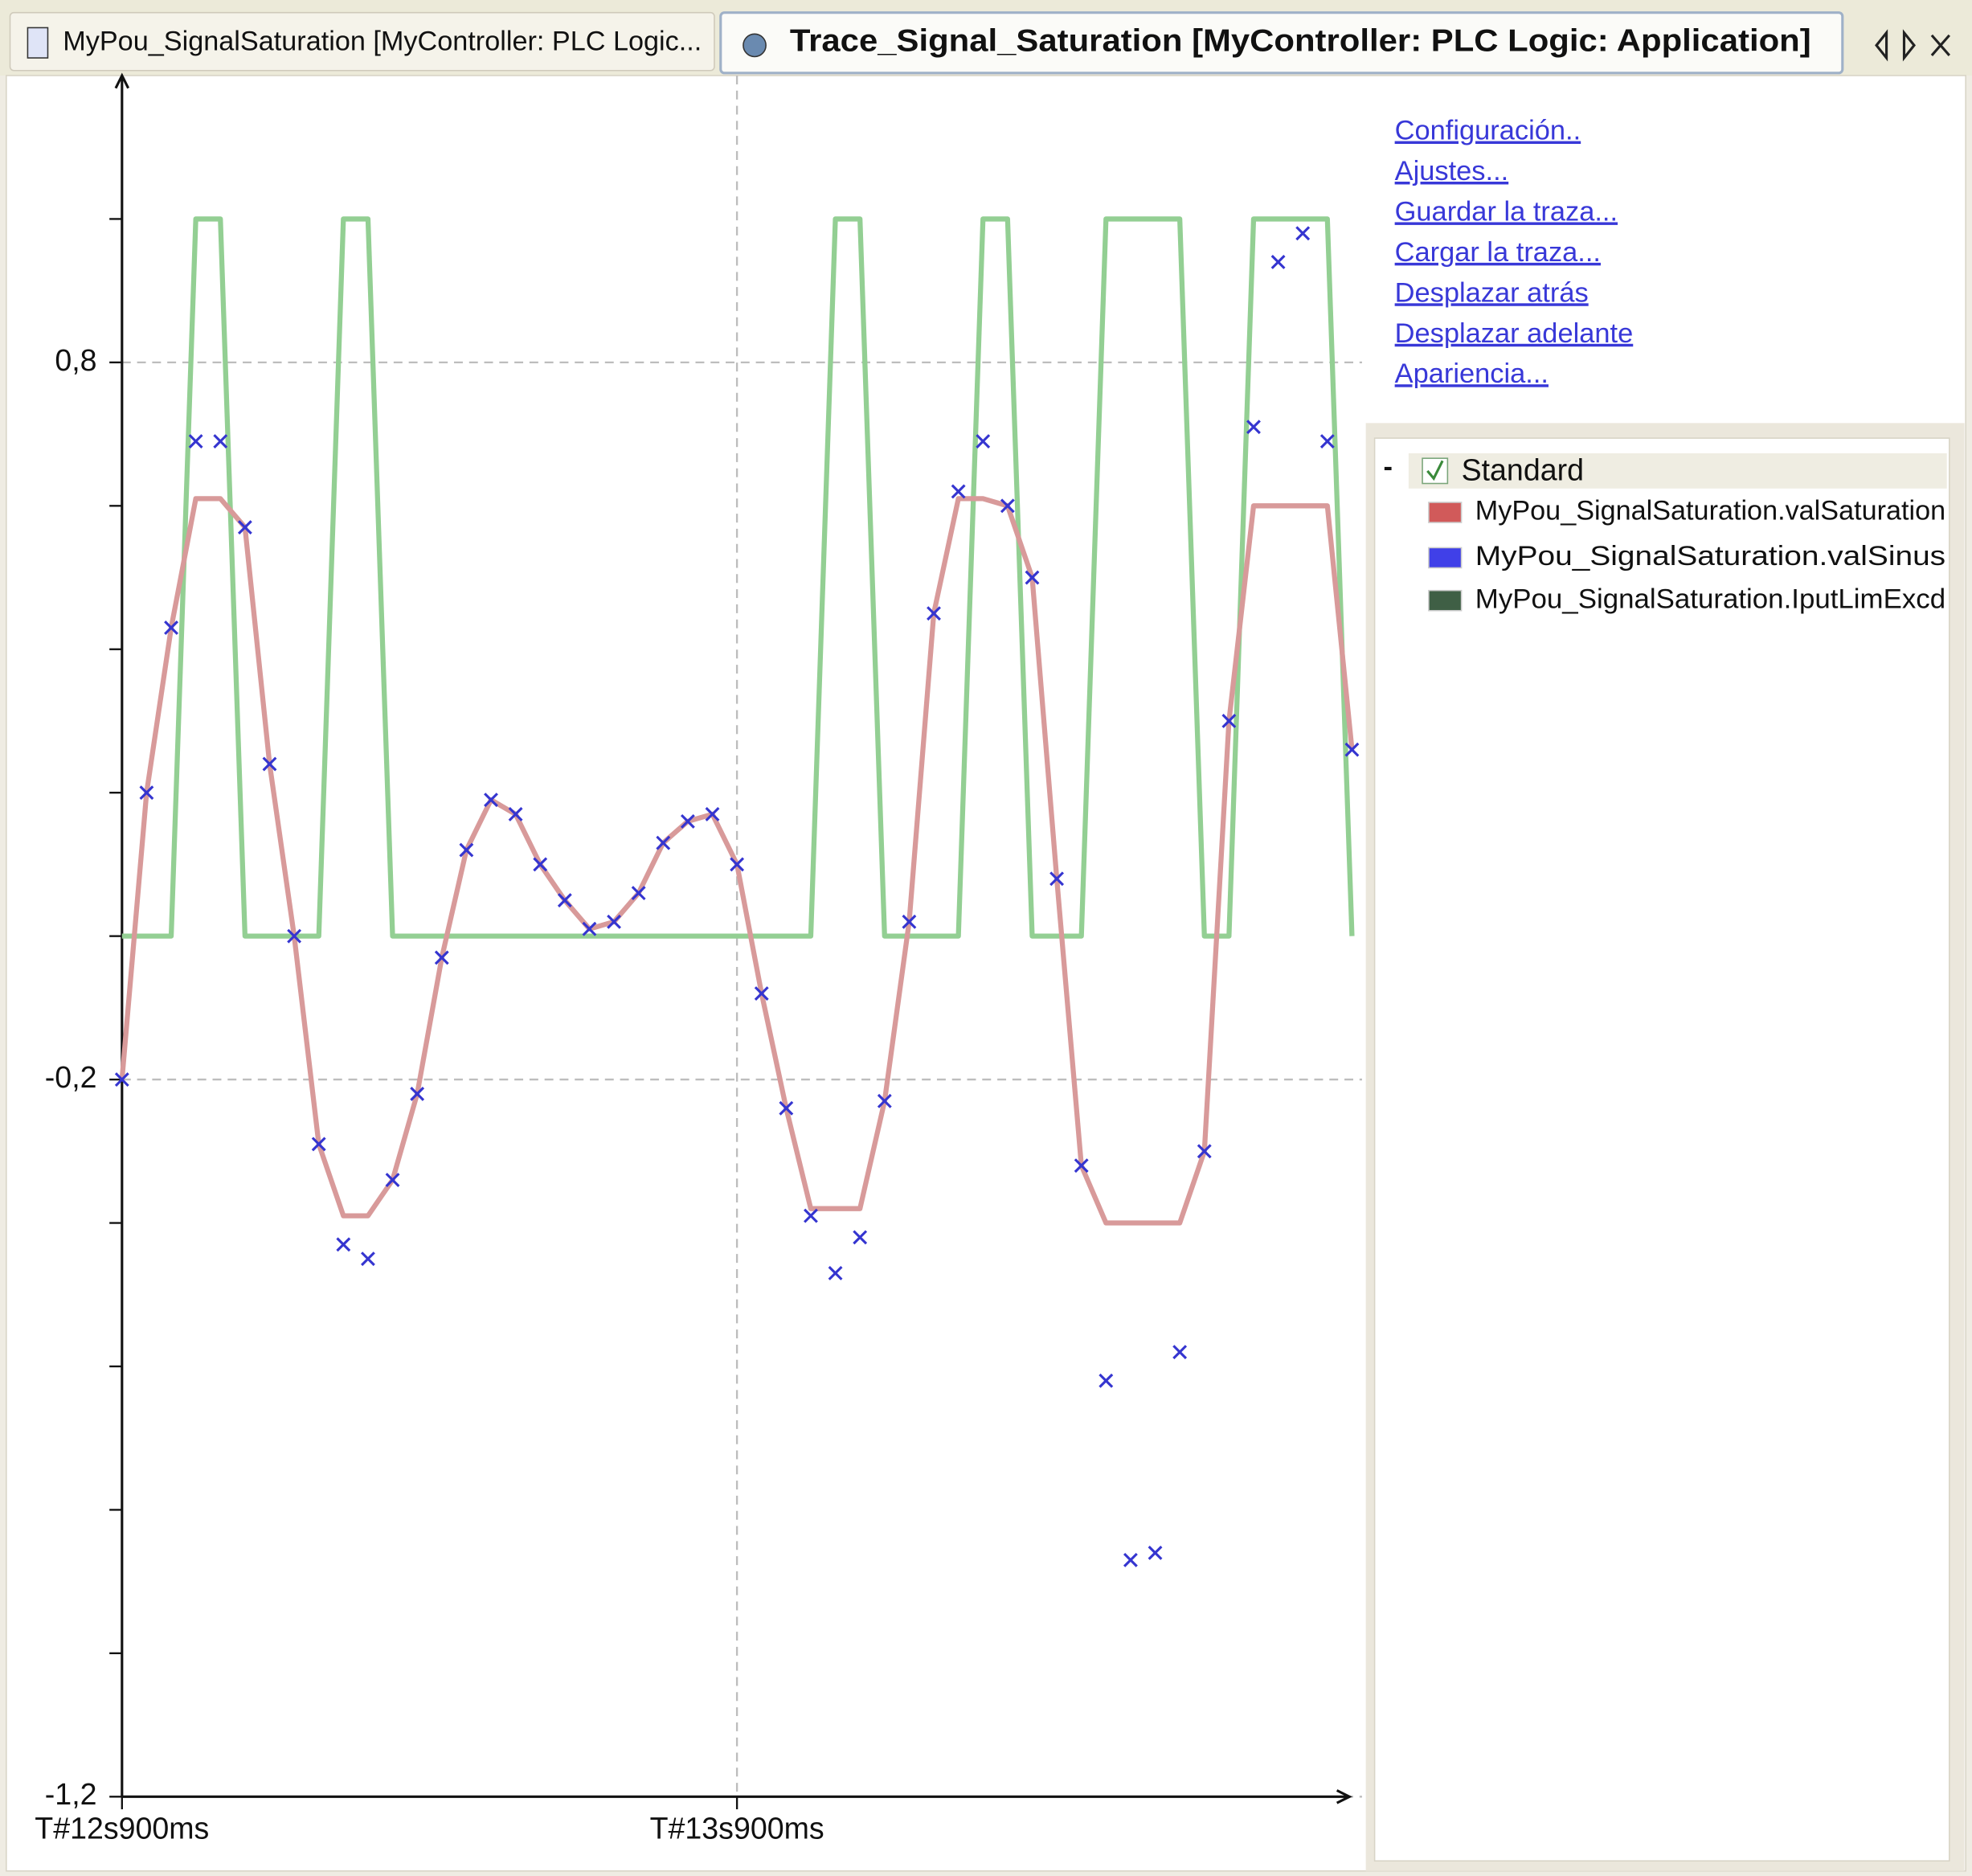 This screenshot has height=1876, width=1972. Describe the element at coordinates (736, 1796) in the screenshot. I see `x-axis` at that location.